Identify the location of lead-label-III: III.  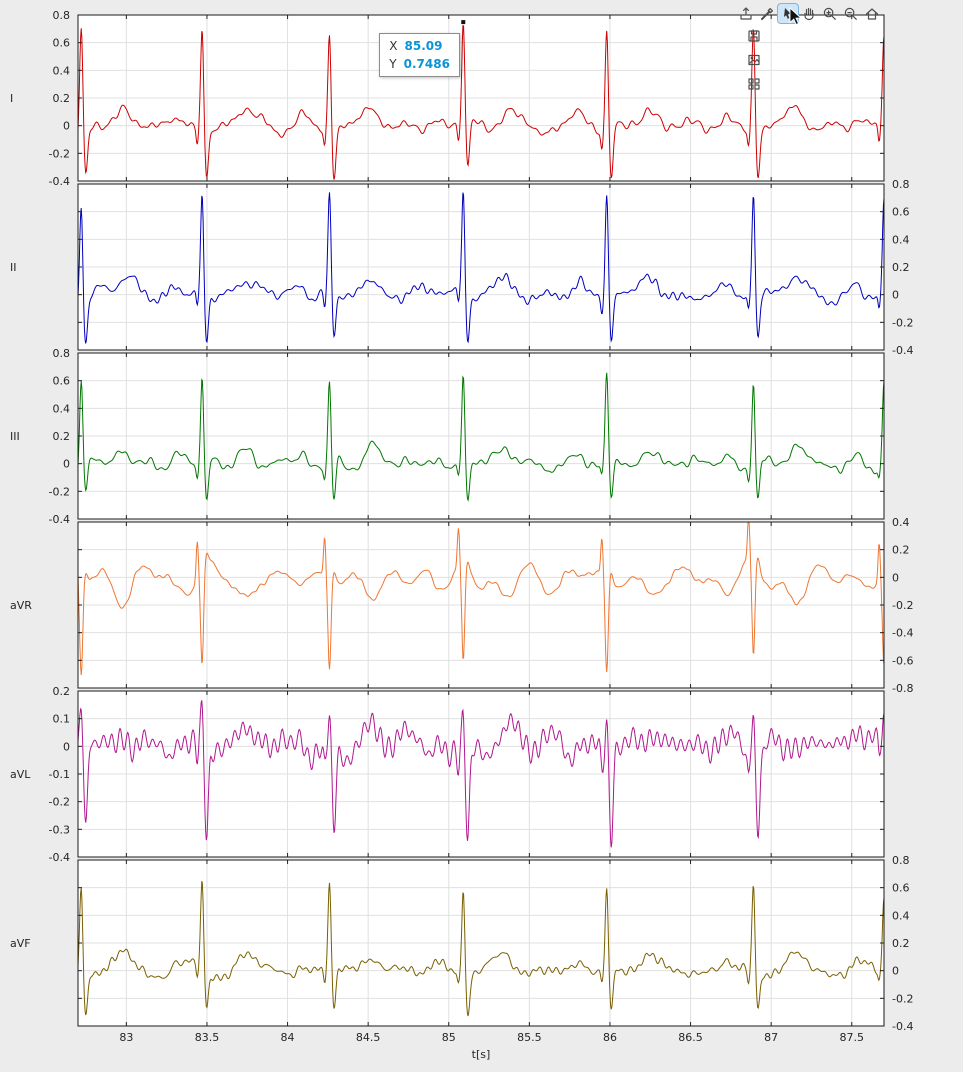
(15, 436).